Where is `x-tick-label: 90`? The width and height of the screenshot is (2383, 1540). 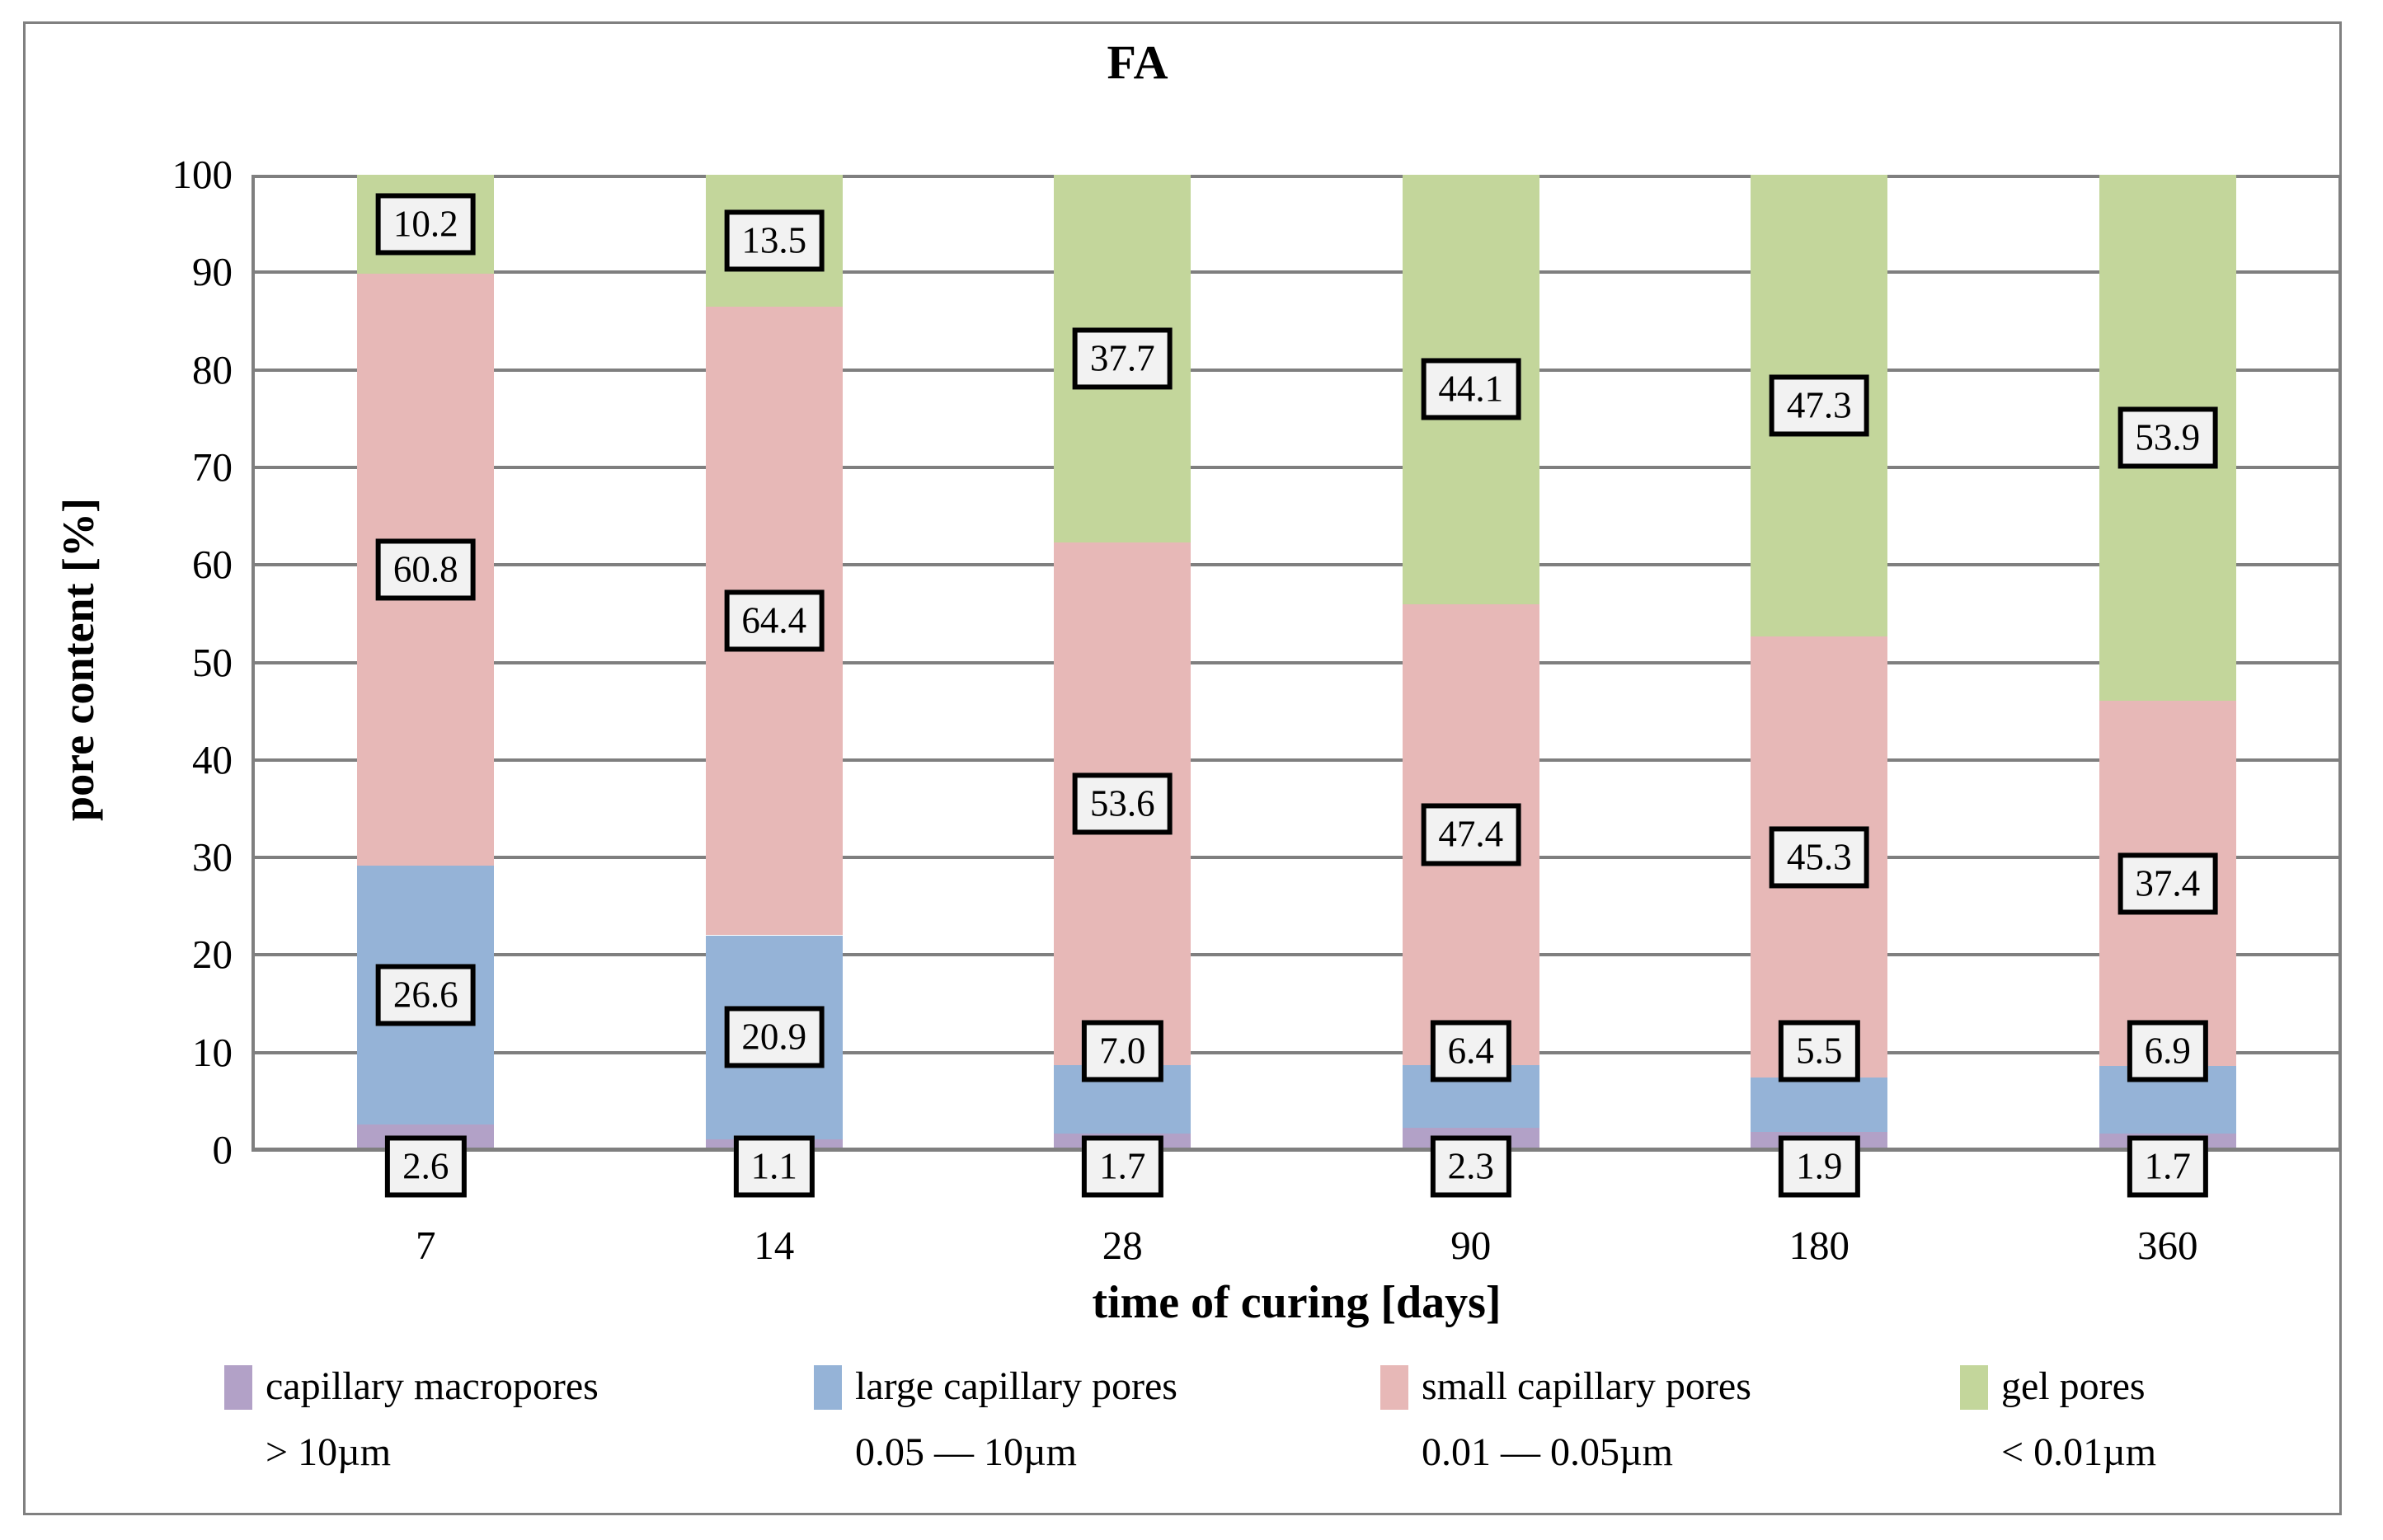
x-tick-label: 90 is located at coordinates (1471, 1245).